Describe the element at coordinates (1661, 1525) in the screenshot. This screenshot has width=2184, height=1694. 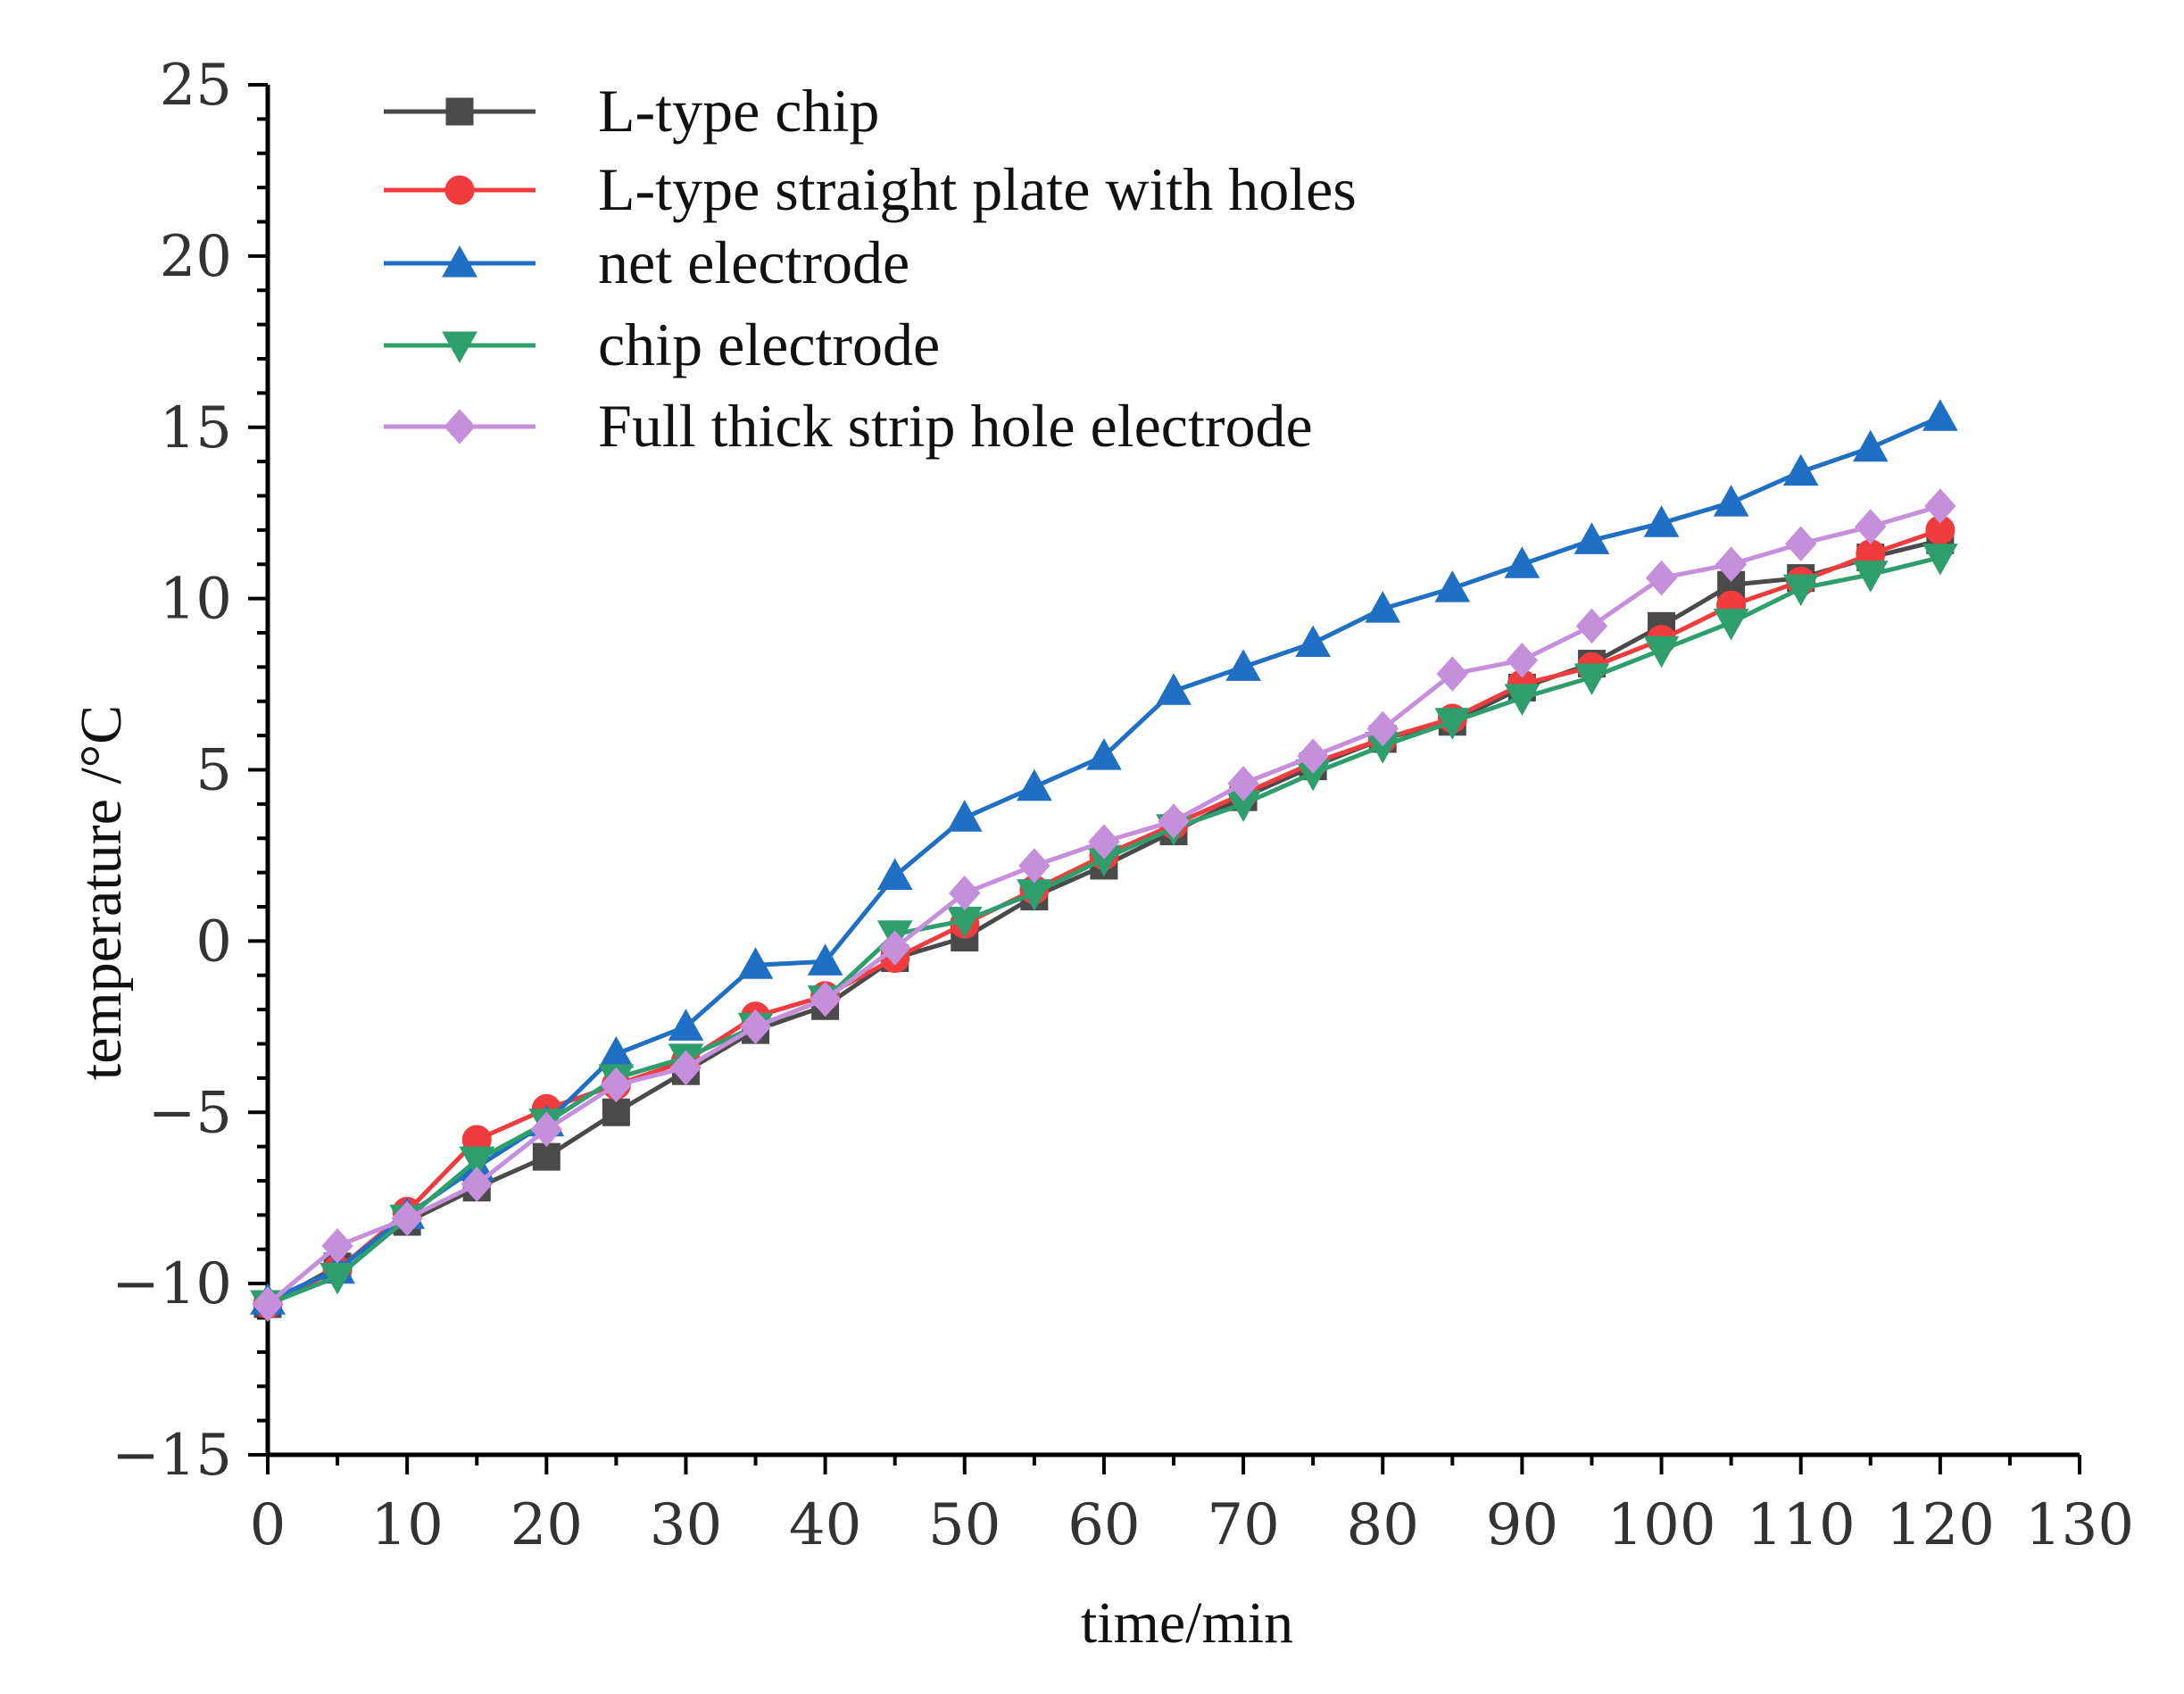
I see `x-tick-label: 100` at that location.